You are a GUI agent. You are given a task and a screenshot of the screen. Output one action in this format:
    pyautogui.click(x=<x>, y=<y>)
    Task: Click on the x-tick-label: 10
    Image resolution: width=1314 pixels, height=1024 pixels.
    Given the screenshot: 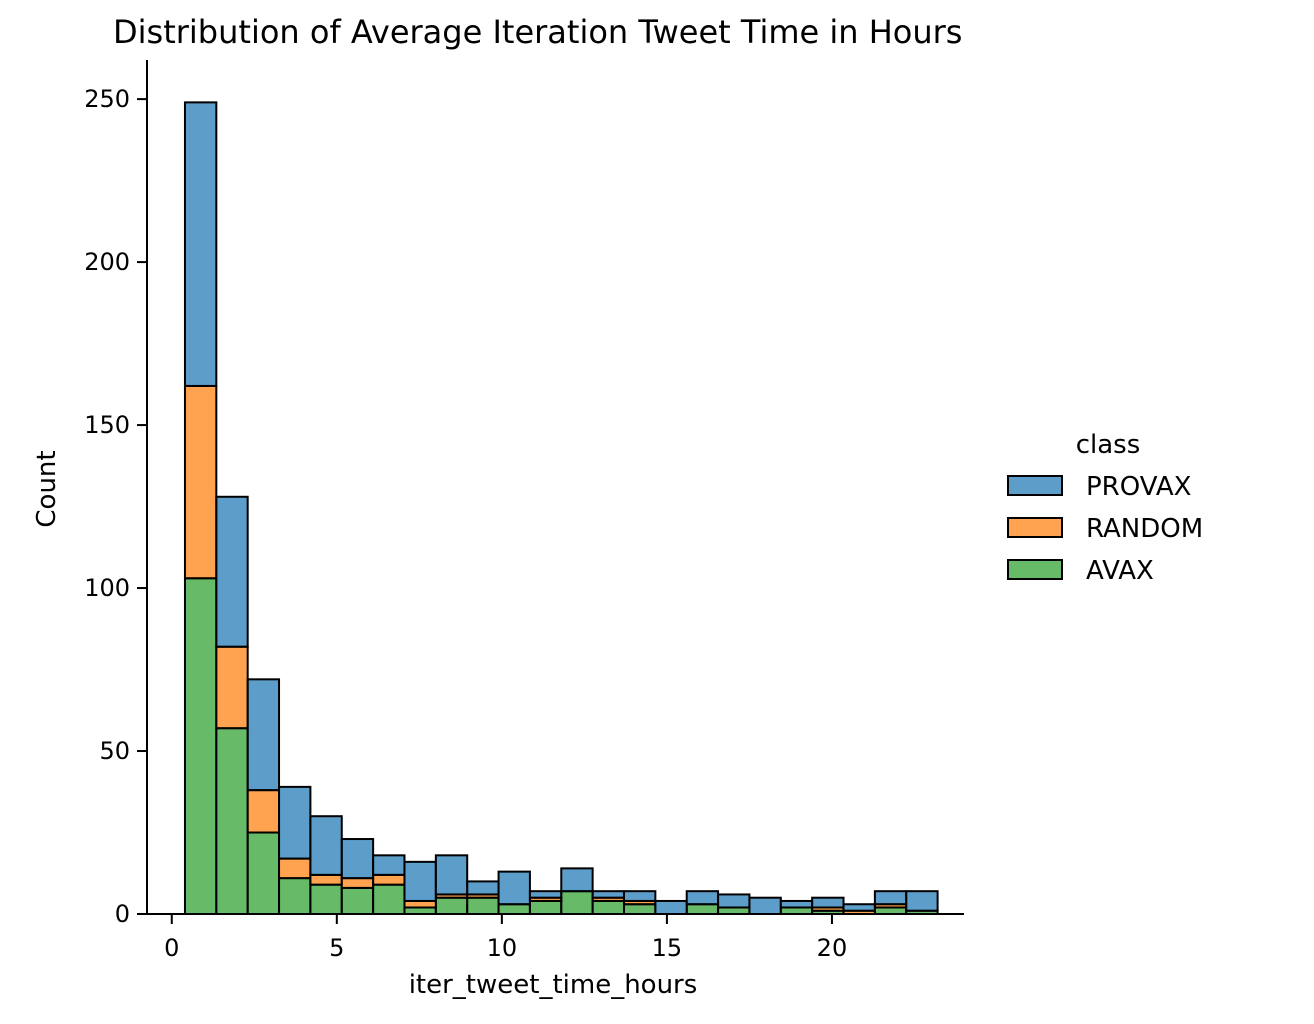 What is the action you would take?
    pyautogui.click(x=502, y=948)
    